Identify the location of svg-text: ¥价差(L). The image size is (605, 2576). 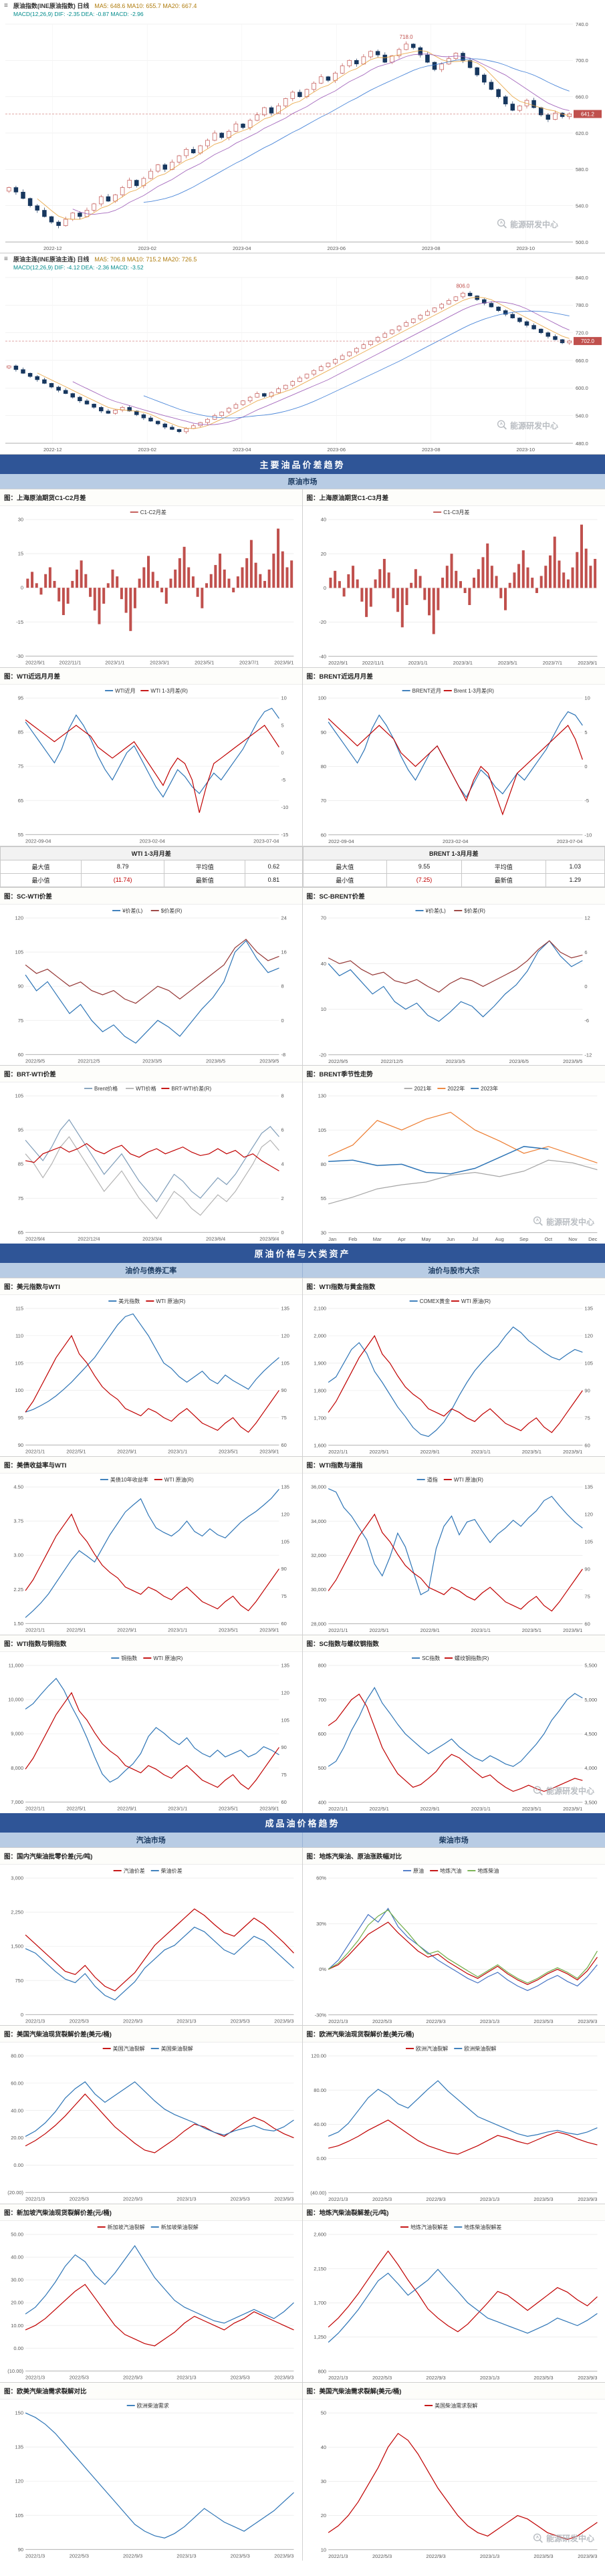
(132, 910).